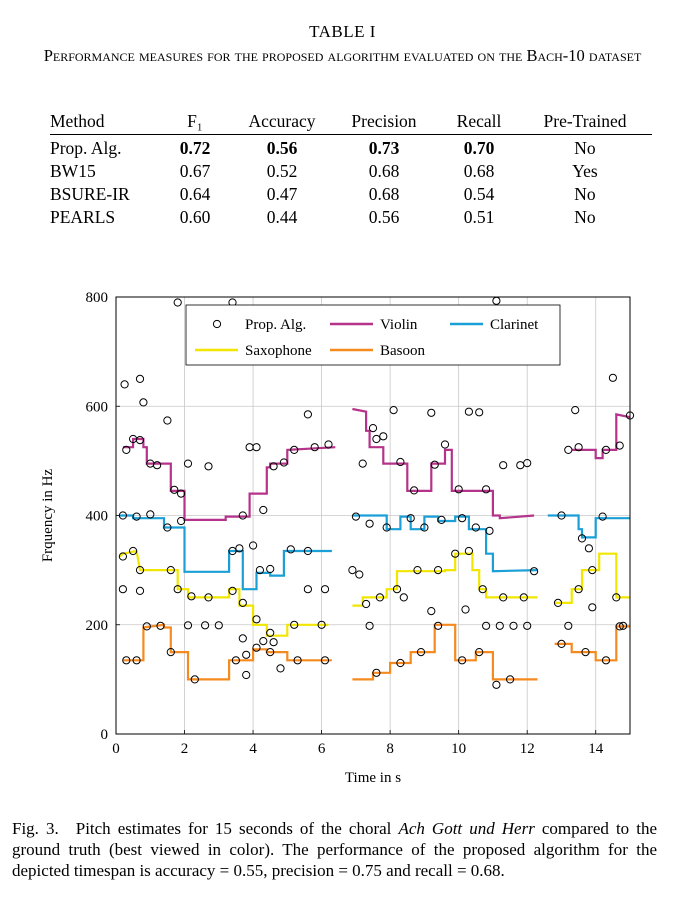 The height and width of the screenshot is (918, 685). Describe the element at coordinates (445, 579) in the screenshot. I see `series-line-saxophone` at that location.